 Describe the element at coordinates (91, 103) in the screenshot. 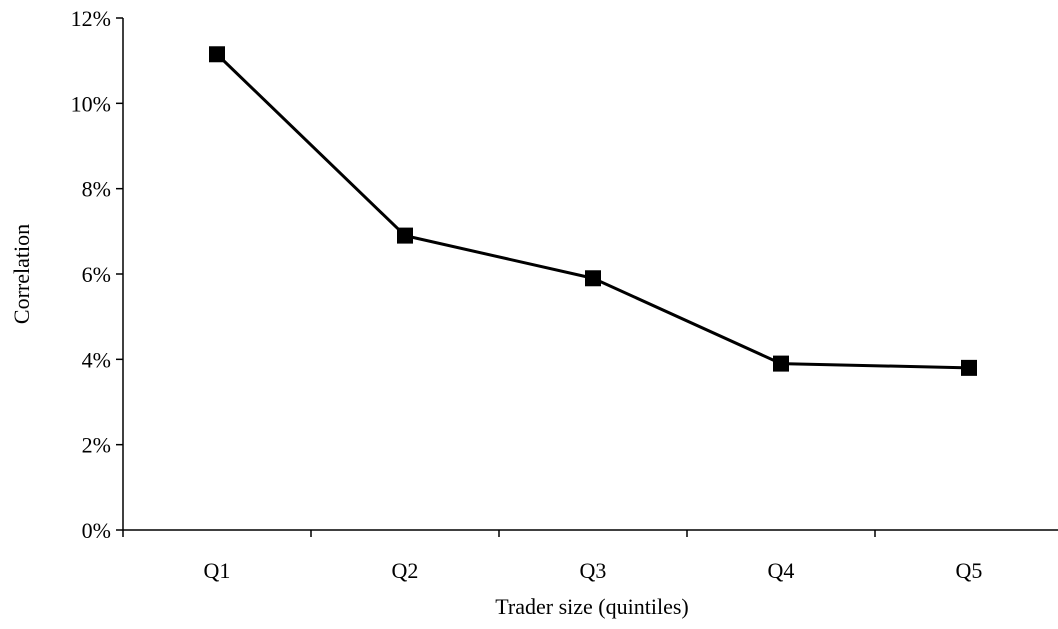

I see `y-tick-label: 10%` at that location.